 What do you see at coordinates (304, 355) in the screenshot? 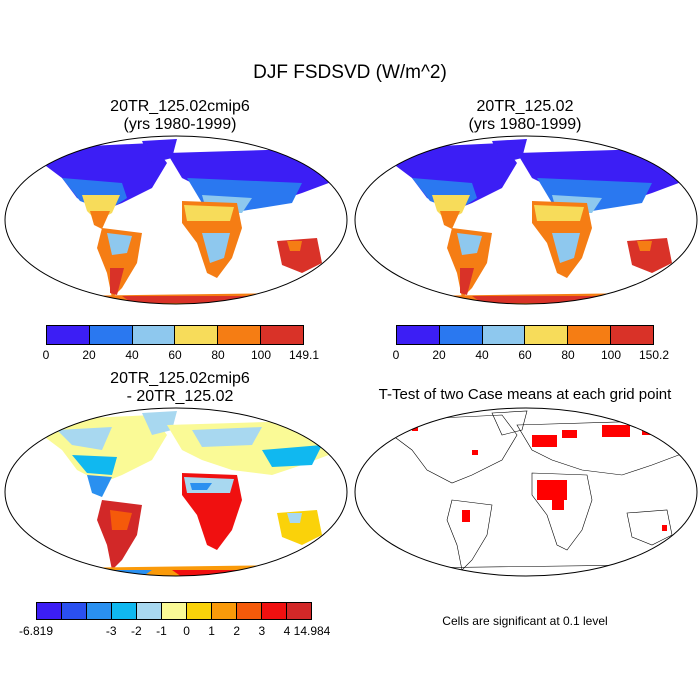
I see `colorbar-tick-label: 149.1` at bounding box center [304, 355].